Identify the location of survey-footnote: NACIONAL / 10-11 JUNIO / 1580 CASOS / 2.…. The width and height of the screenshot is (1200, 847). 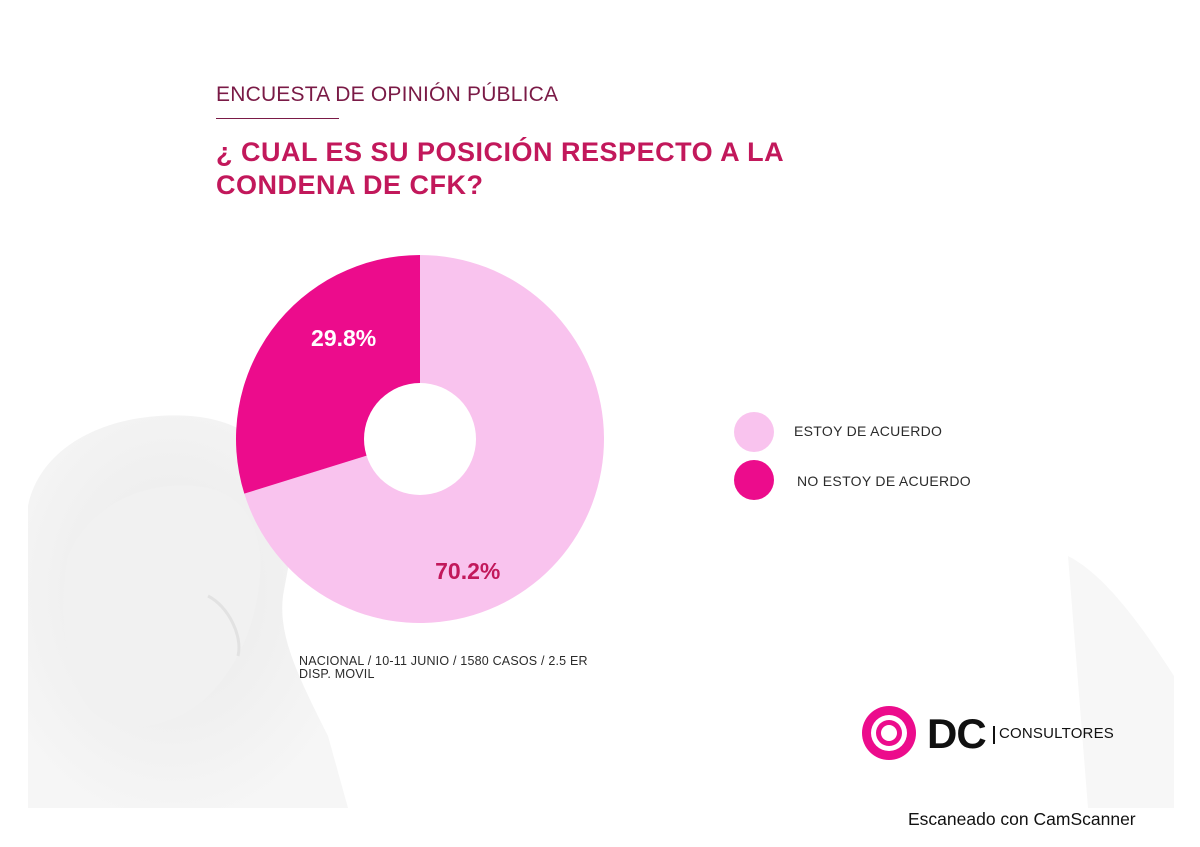
(443, 668).